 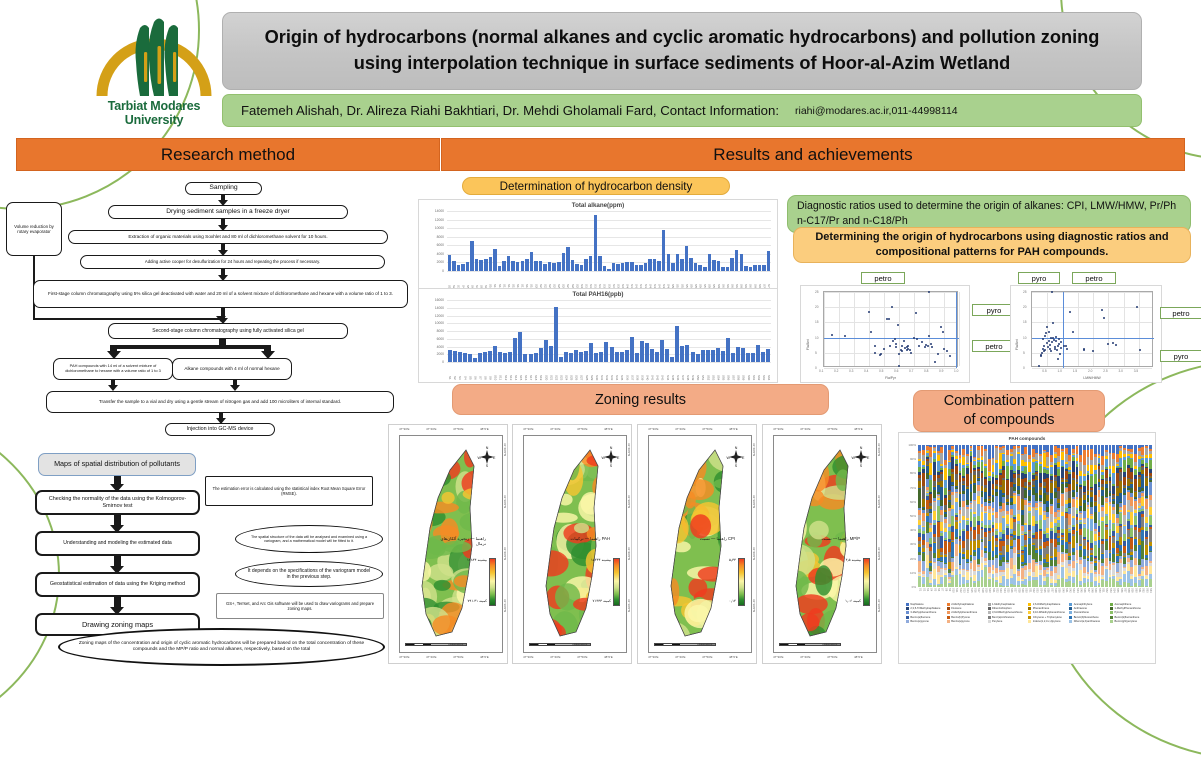 I want to click on x-axis-tick: S27, so click(x=568, y=286).